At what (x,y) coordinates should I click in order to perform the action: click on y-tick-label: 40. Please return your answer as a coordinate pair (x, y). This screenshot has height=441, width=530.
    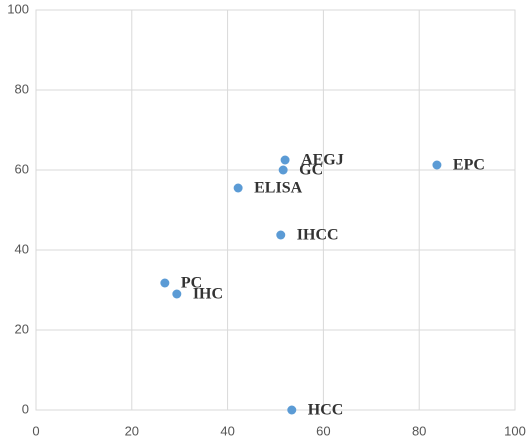
    Looking at the image, I should click on (22, 248).